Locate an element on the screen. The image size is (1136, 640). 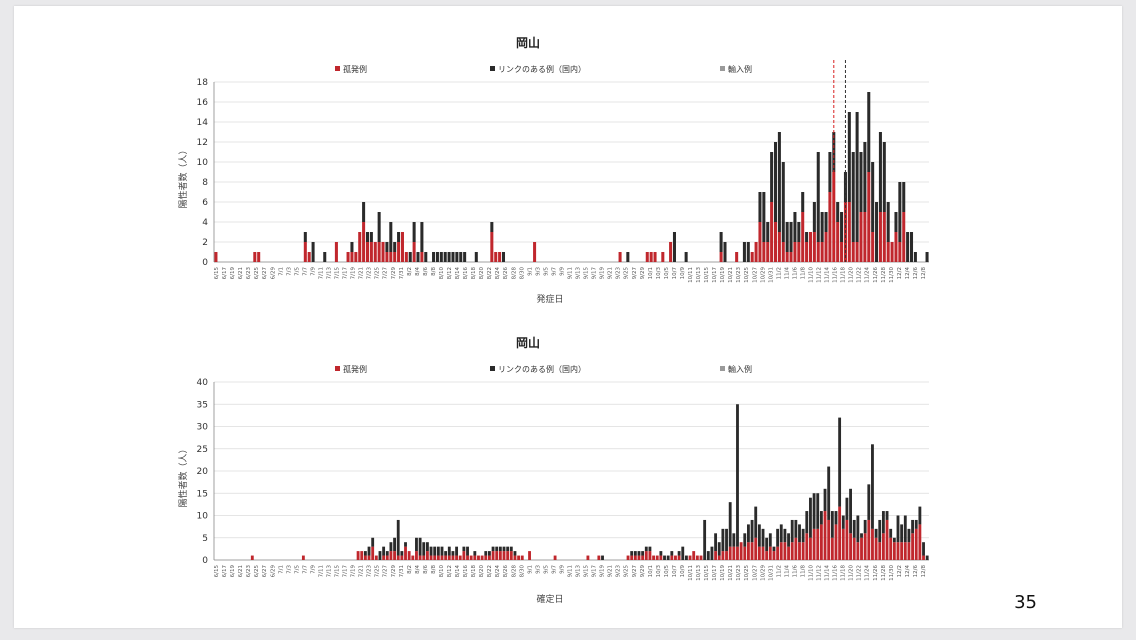
chart0-xtick-label: 10/31 is located at coordinates (771, 275).